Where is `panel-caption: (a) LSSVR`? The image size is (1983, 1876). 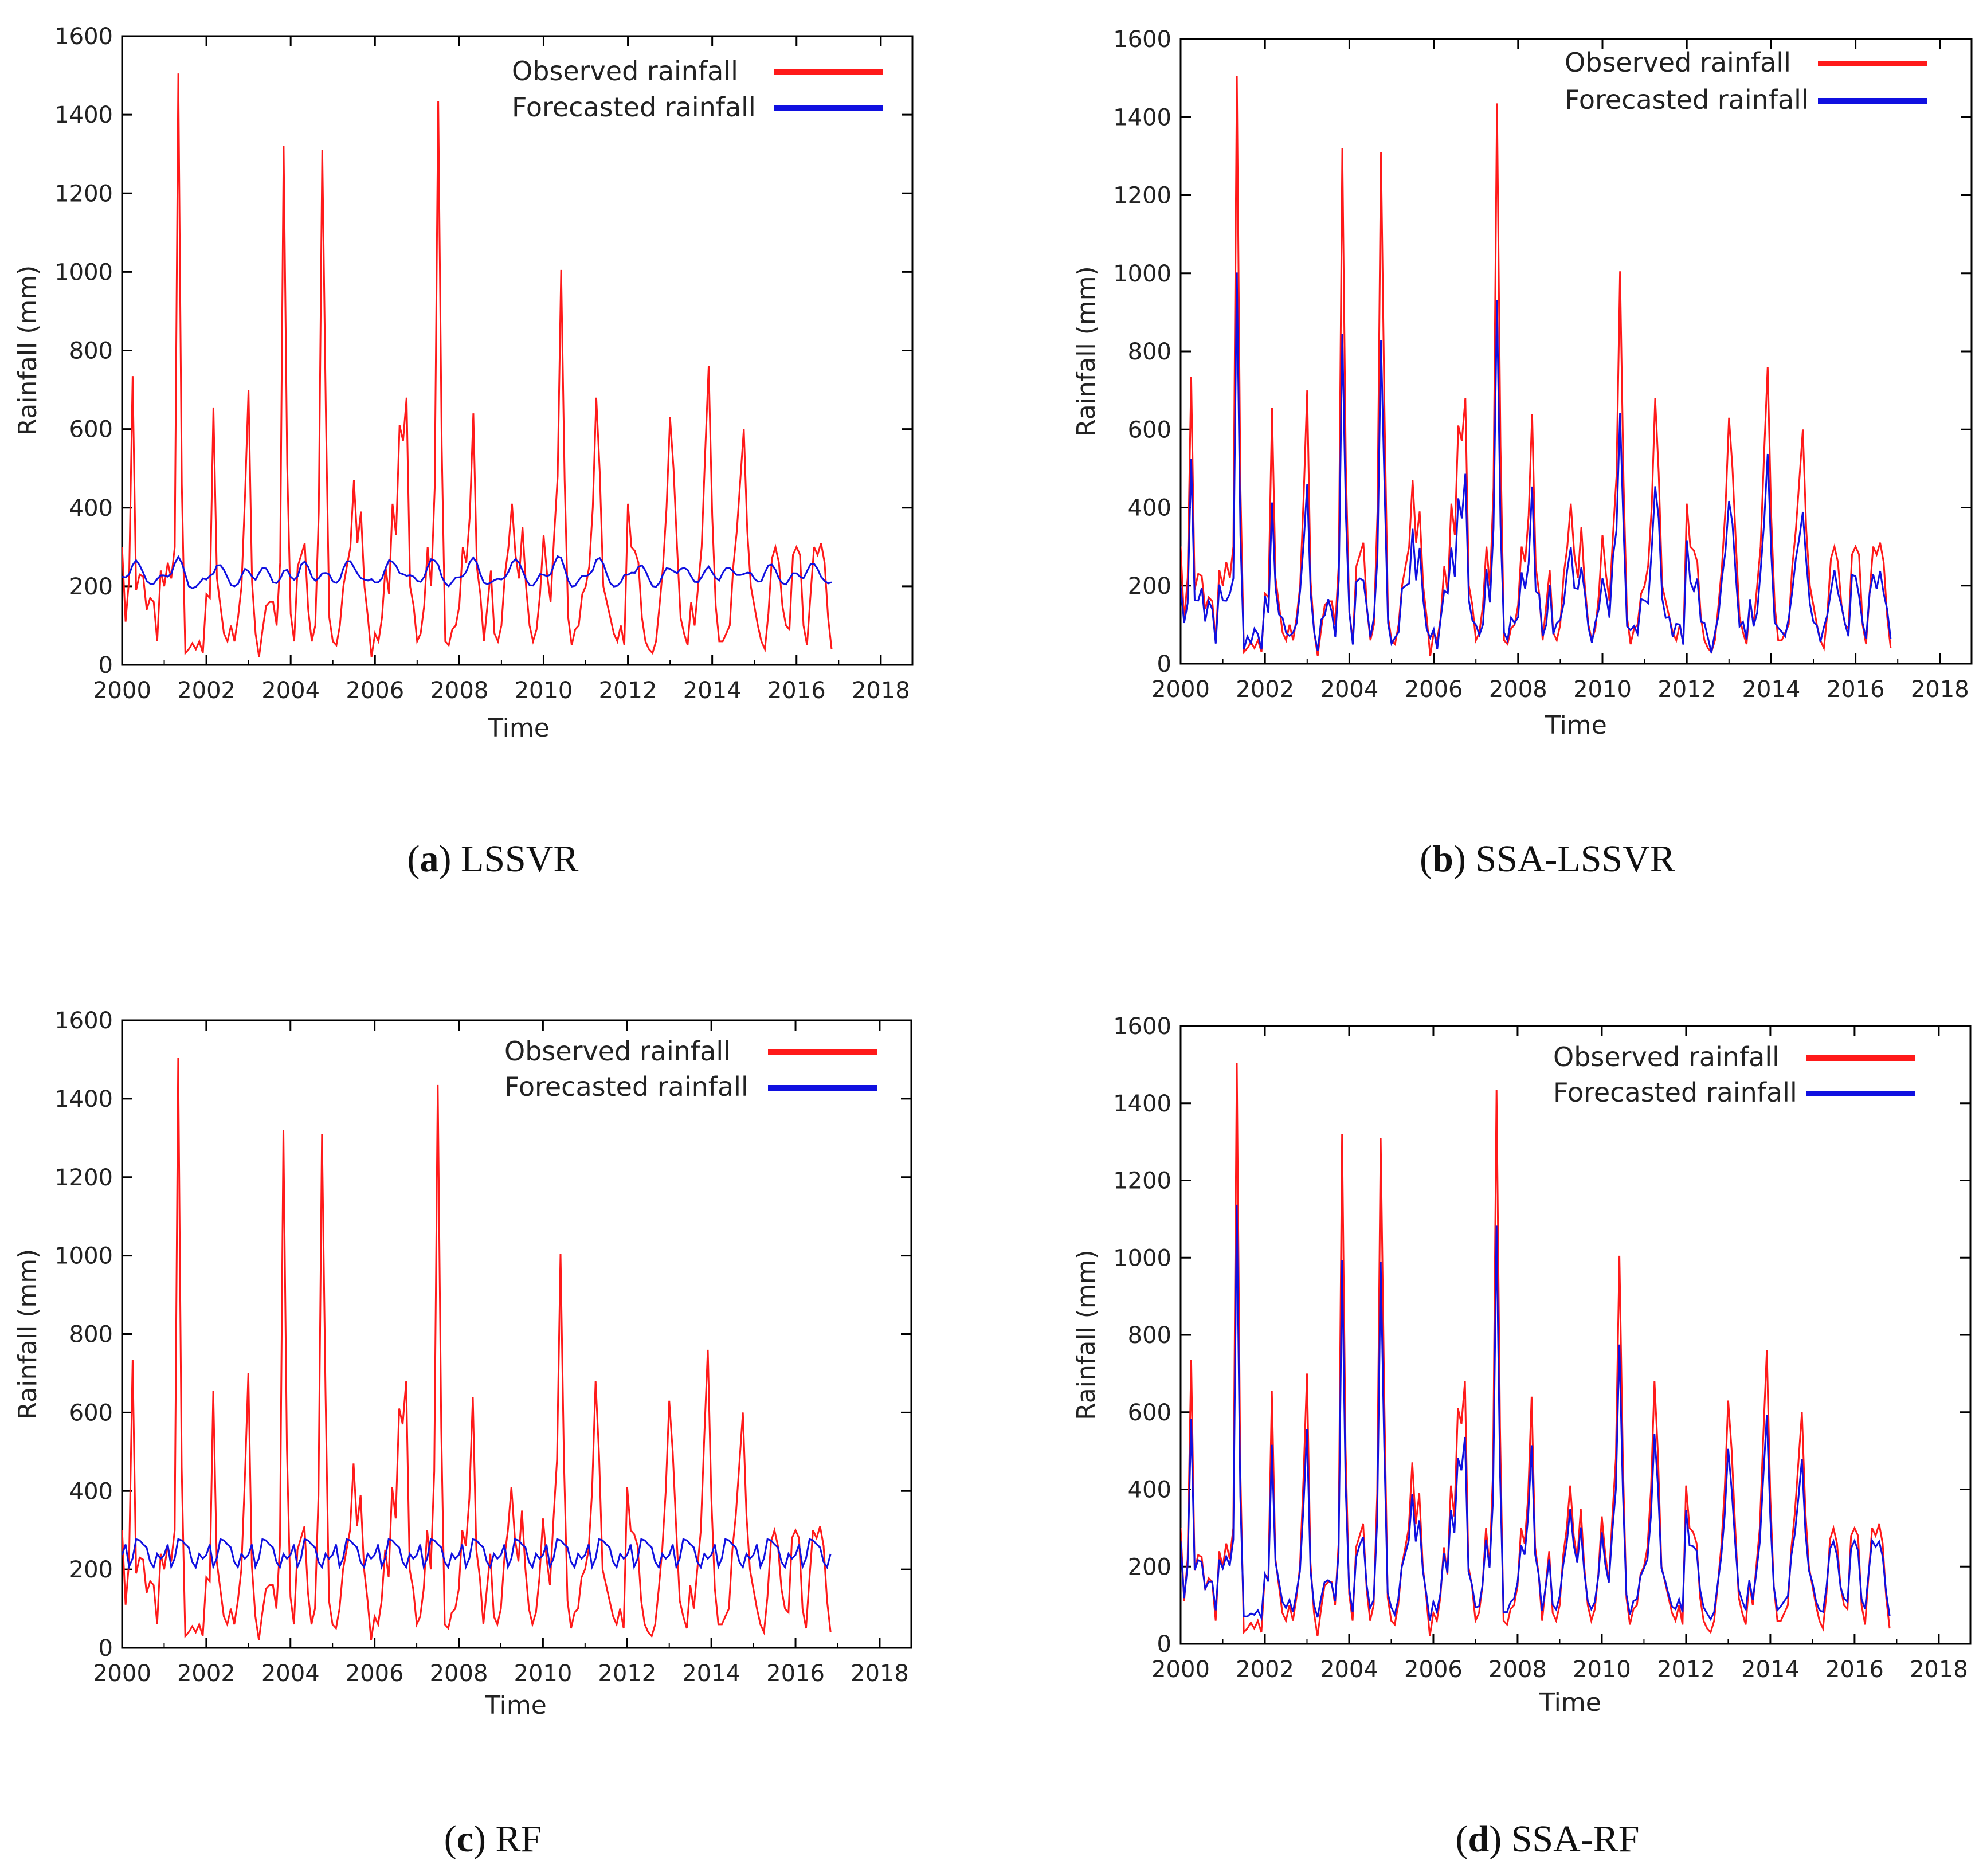
panel-caption: (a) LSSVR is located at coordinates (493, 859).